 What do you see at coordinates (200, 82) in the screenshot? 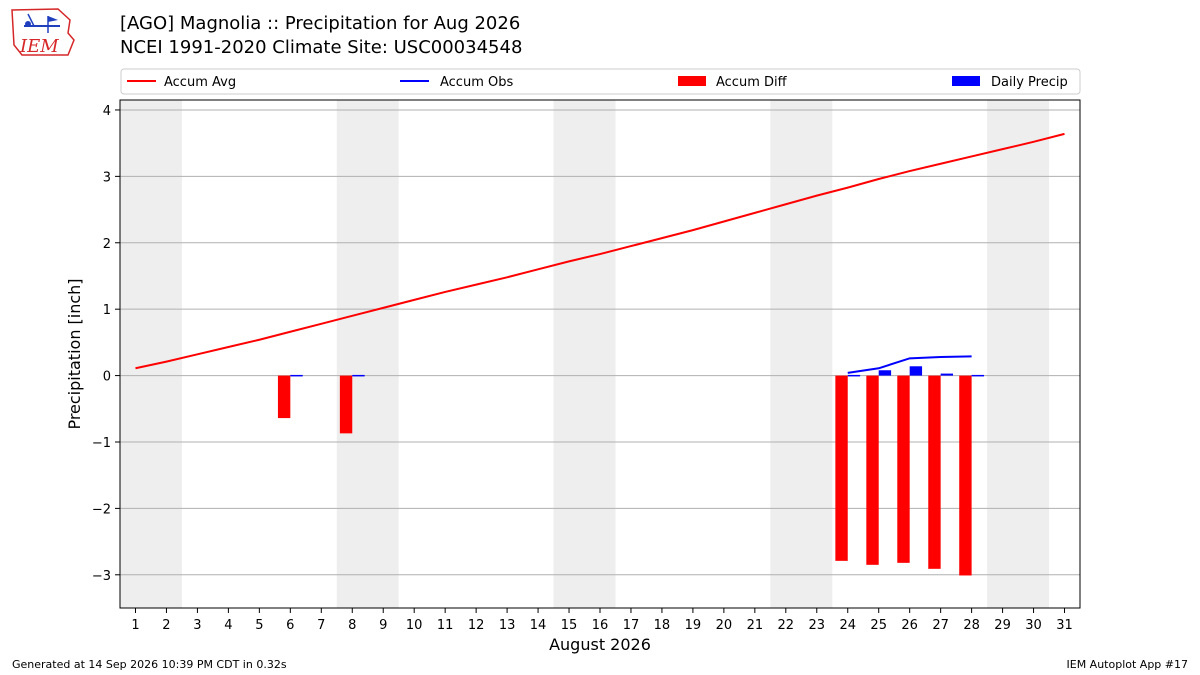
I see `legend-label: Accum Avg` at bounding box center [200, 82].